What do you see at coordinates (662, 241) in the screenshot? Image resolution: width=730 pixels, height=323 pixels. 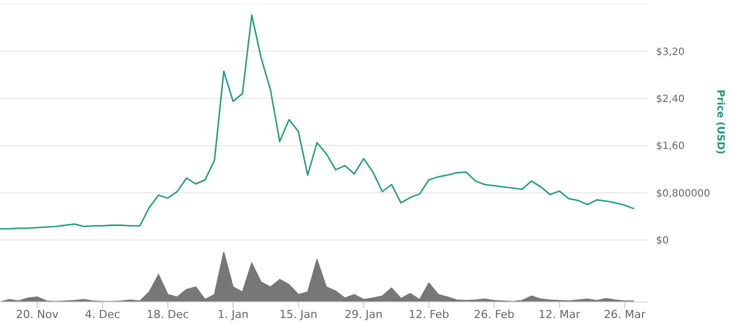 I see `y-tick-label: $0` at bounding box center [662, 241].